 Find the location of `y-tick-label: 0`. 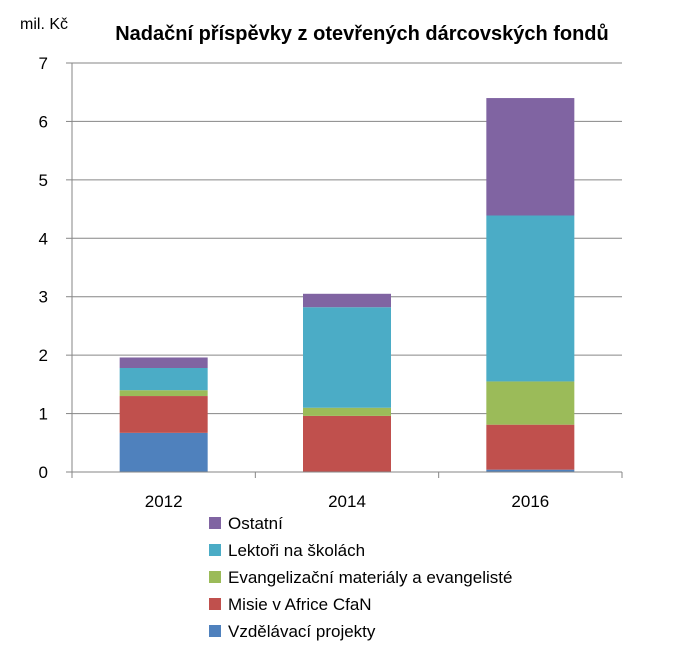

y-tick-label: 0 is located at coordinates (43, 472).